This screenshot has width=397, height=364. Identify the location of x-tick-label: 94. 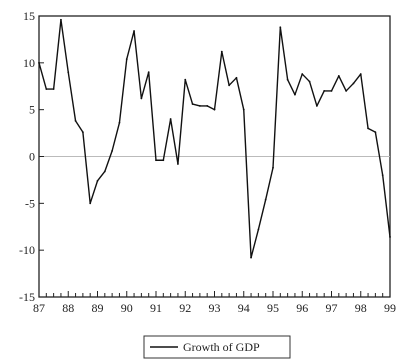
(244, 308).